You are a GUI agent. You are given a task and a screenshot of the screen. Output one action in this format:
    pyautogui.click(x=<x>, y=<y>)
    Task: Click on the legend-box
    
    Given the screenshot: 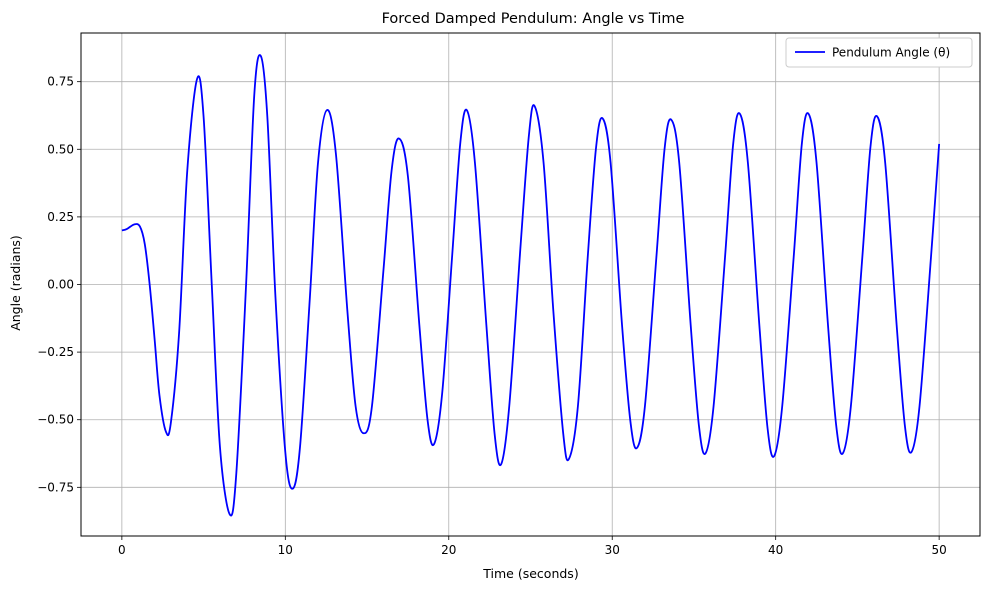 What is the action you would take?
    pyautogui.click(x=879, y=52)
    